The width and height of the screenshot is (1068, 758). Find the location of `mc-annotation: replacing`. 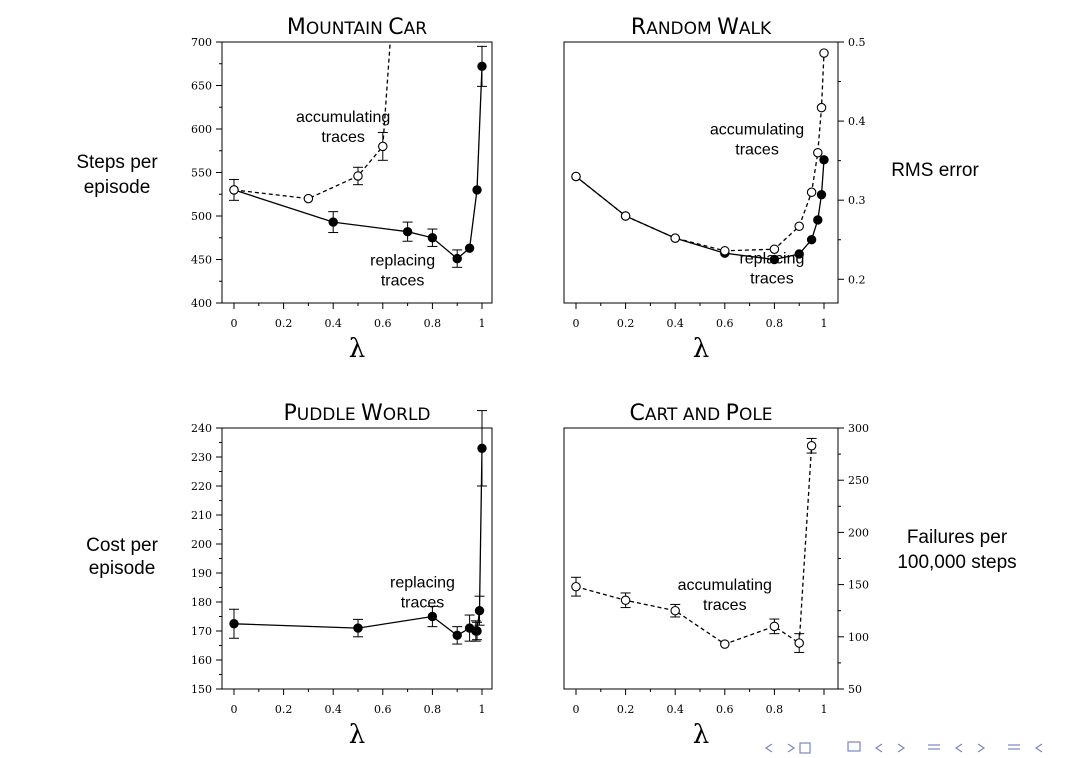

mc-annotation: replacing is located at coordinates (402, 261).